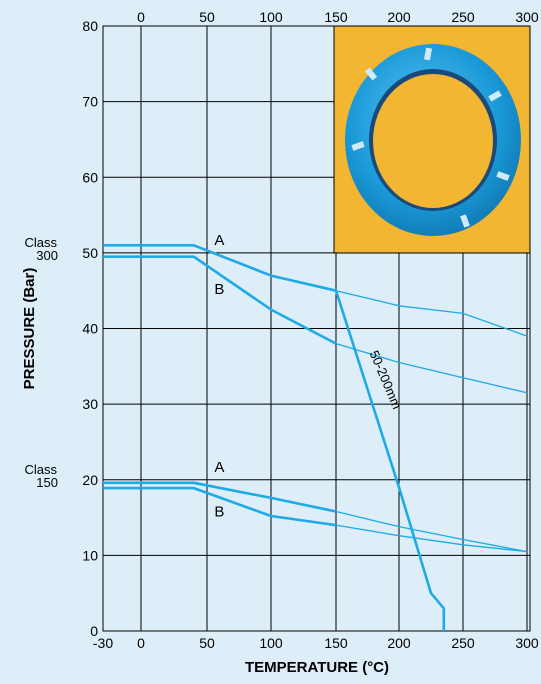  I want to click on series-line-3-thin, so click(431, 531).